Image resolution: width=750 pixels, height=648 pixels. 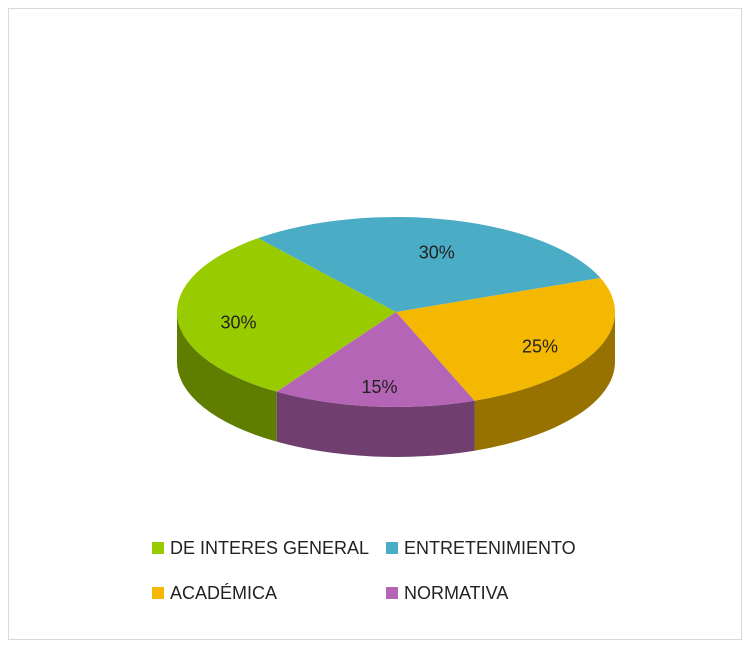 I want to click on legend-label: NORMATIVA, so click(x=456, y=593).